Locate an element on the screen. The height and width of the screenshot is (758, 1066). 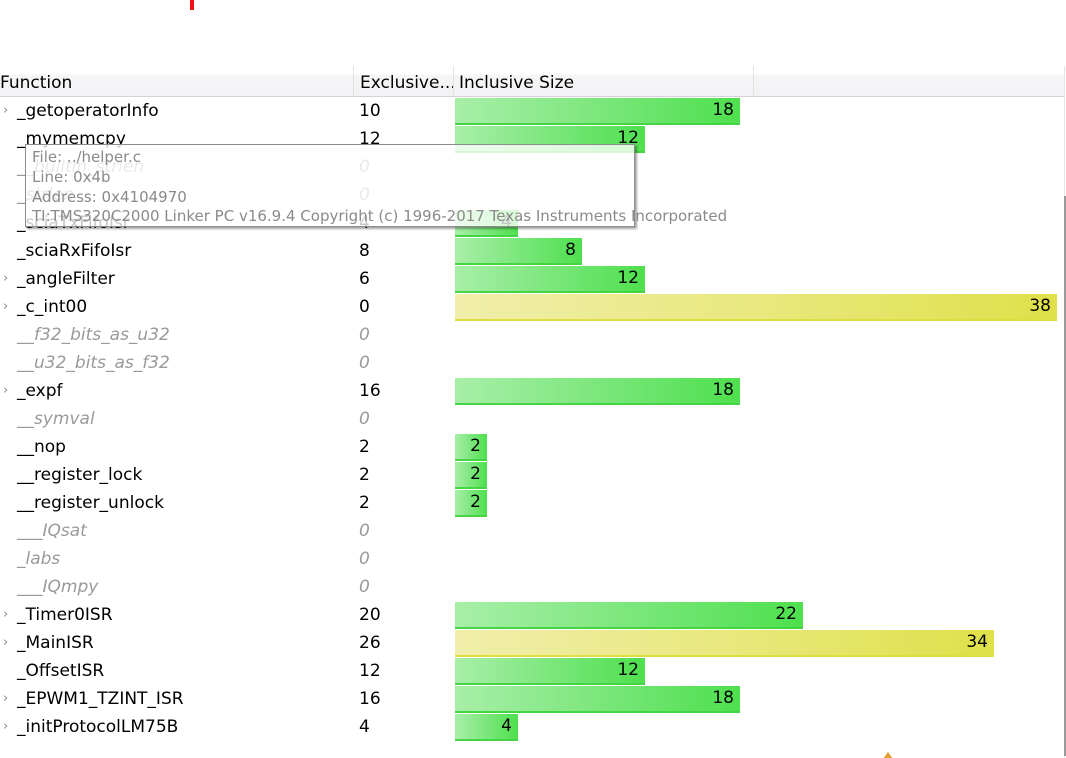
table-row: › _expf 16 18 is located at coordinates (532, 391).